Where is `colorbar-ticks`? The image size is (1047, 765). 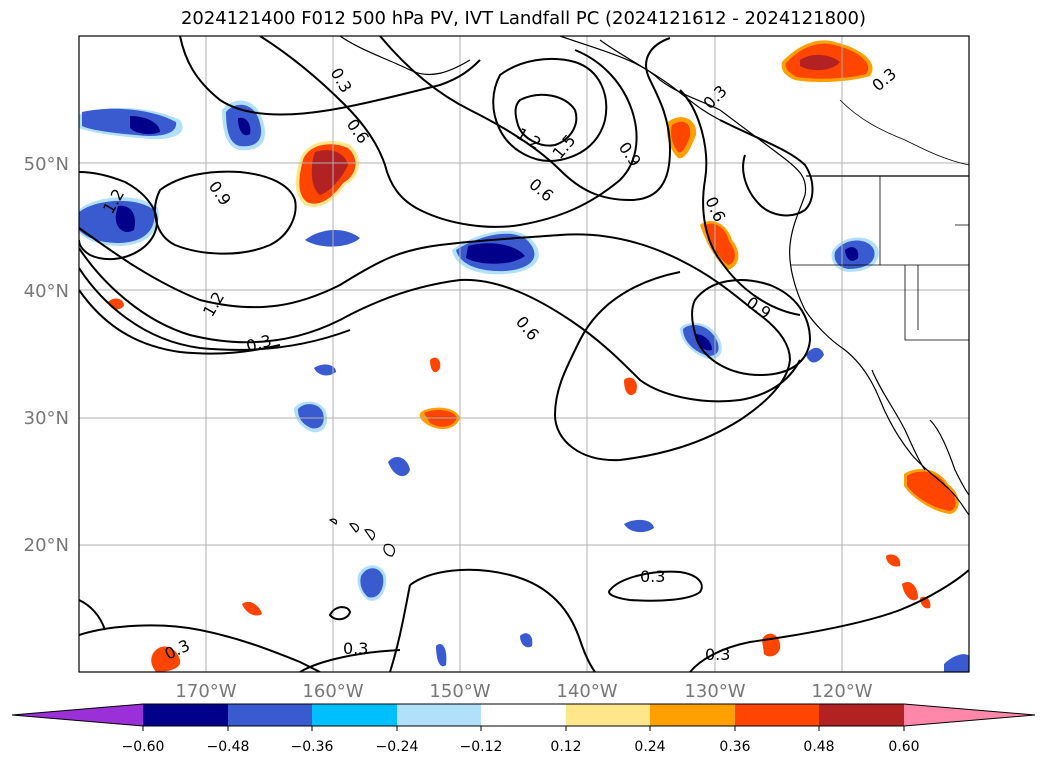
colorbar-ticks is located at coordinates (523, 728).